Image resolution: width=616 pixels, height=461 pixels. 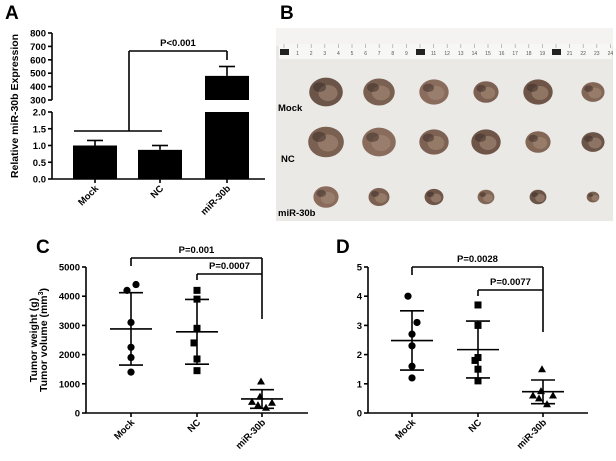 What do you see at coordinates (360, 268) in the screenshot?
I see `y-tick-label: 5` at bounding box center [360, 268].